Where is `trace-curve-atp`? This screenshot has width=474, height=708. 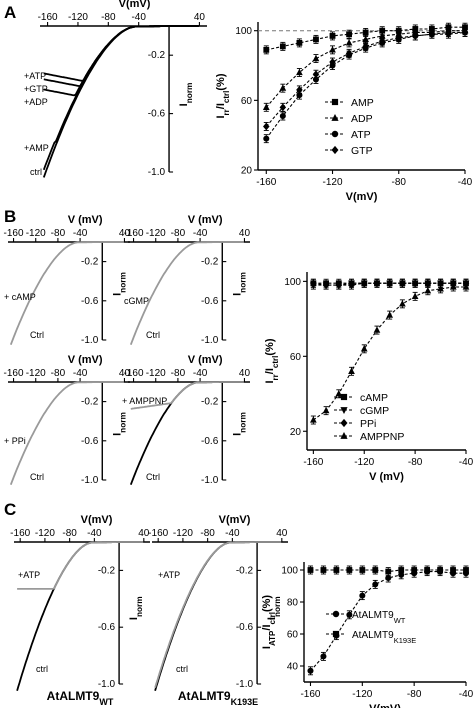 trace-curve-atp is located at coordinates (80, 565).